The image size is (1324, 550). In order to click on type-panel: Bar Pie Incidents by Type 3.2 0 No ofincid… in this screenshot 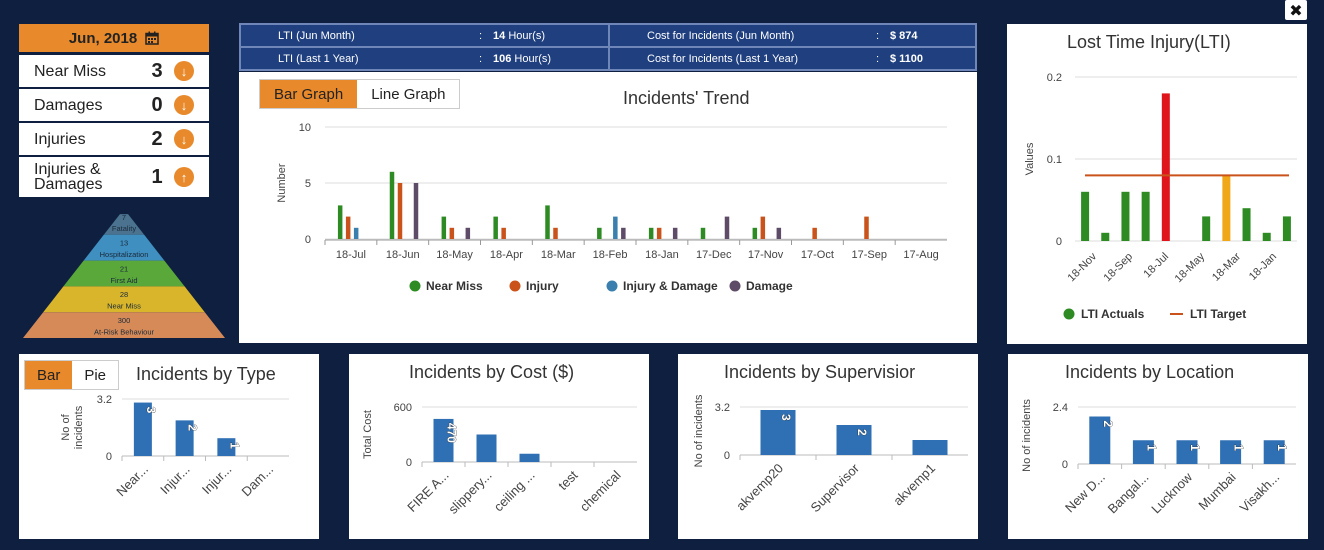, I will do `click(169, 446)`.